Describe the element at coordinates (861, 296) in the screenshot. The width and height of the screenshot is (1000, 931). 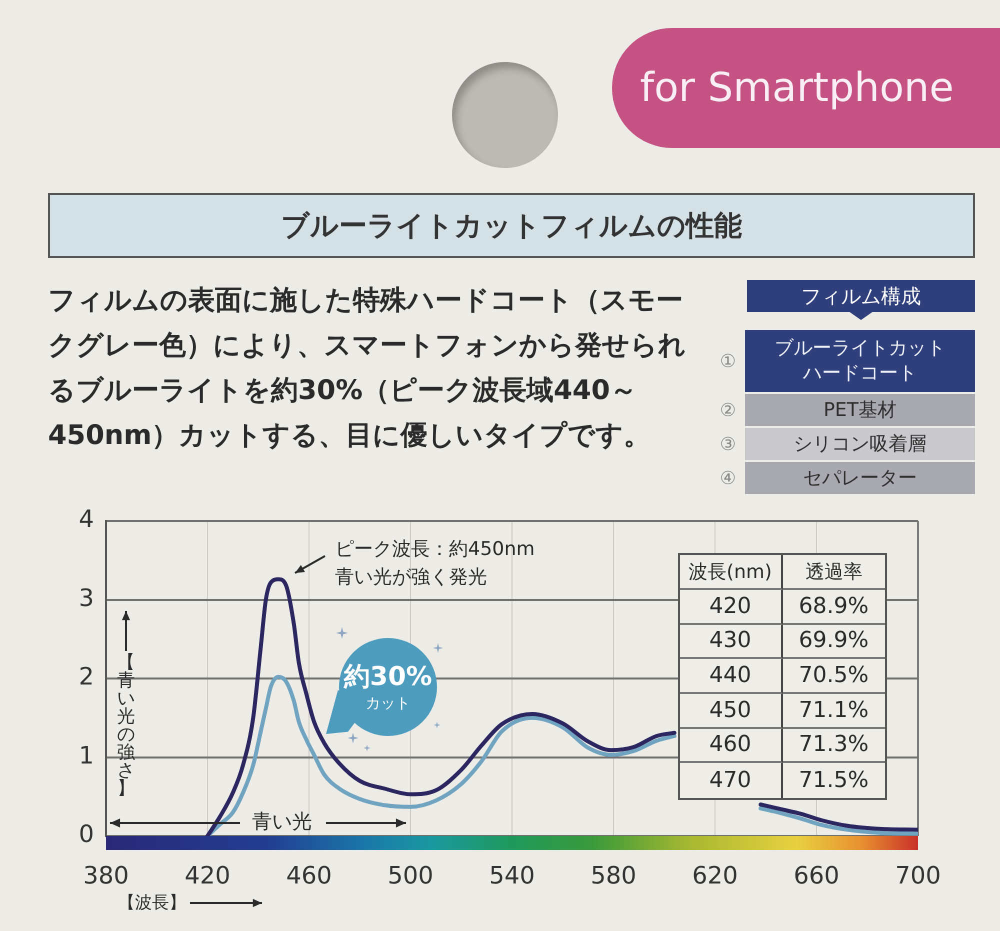
I see `text: フィルム構成` at that location.